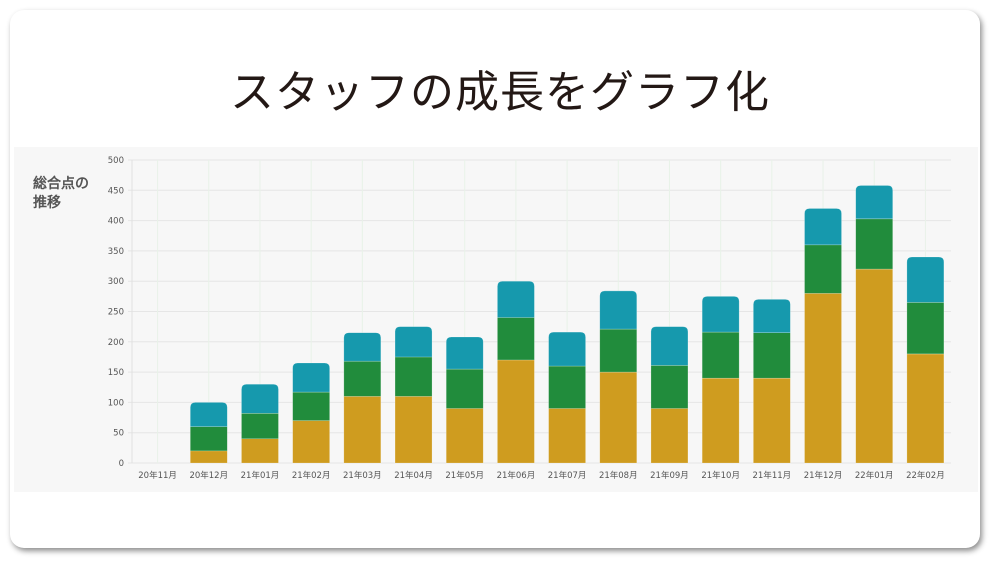  Describe the element at coordinates (464, 475) in the screenshot. I see `x-tick-label: 21年05月` at that location.